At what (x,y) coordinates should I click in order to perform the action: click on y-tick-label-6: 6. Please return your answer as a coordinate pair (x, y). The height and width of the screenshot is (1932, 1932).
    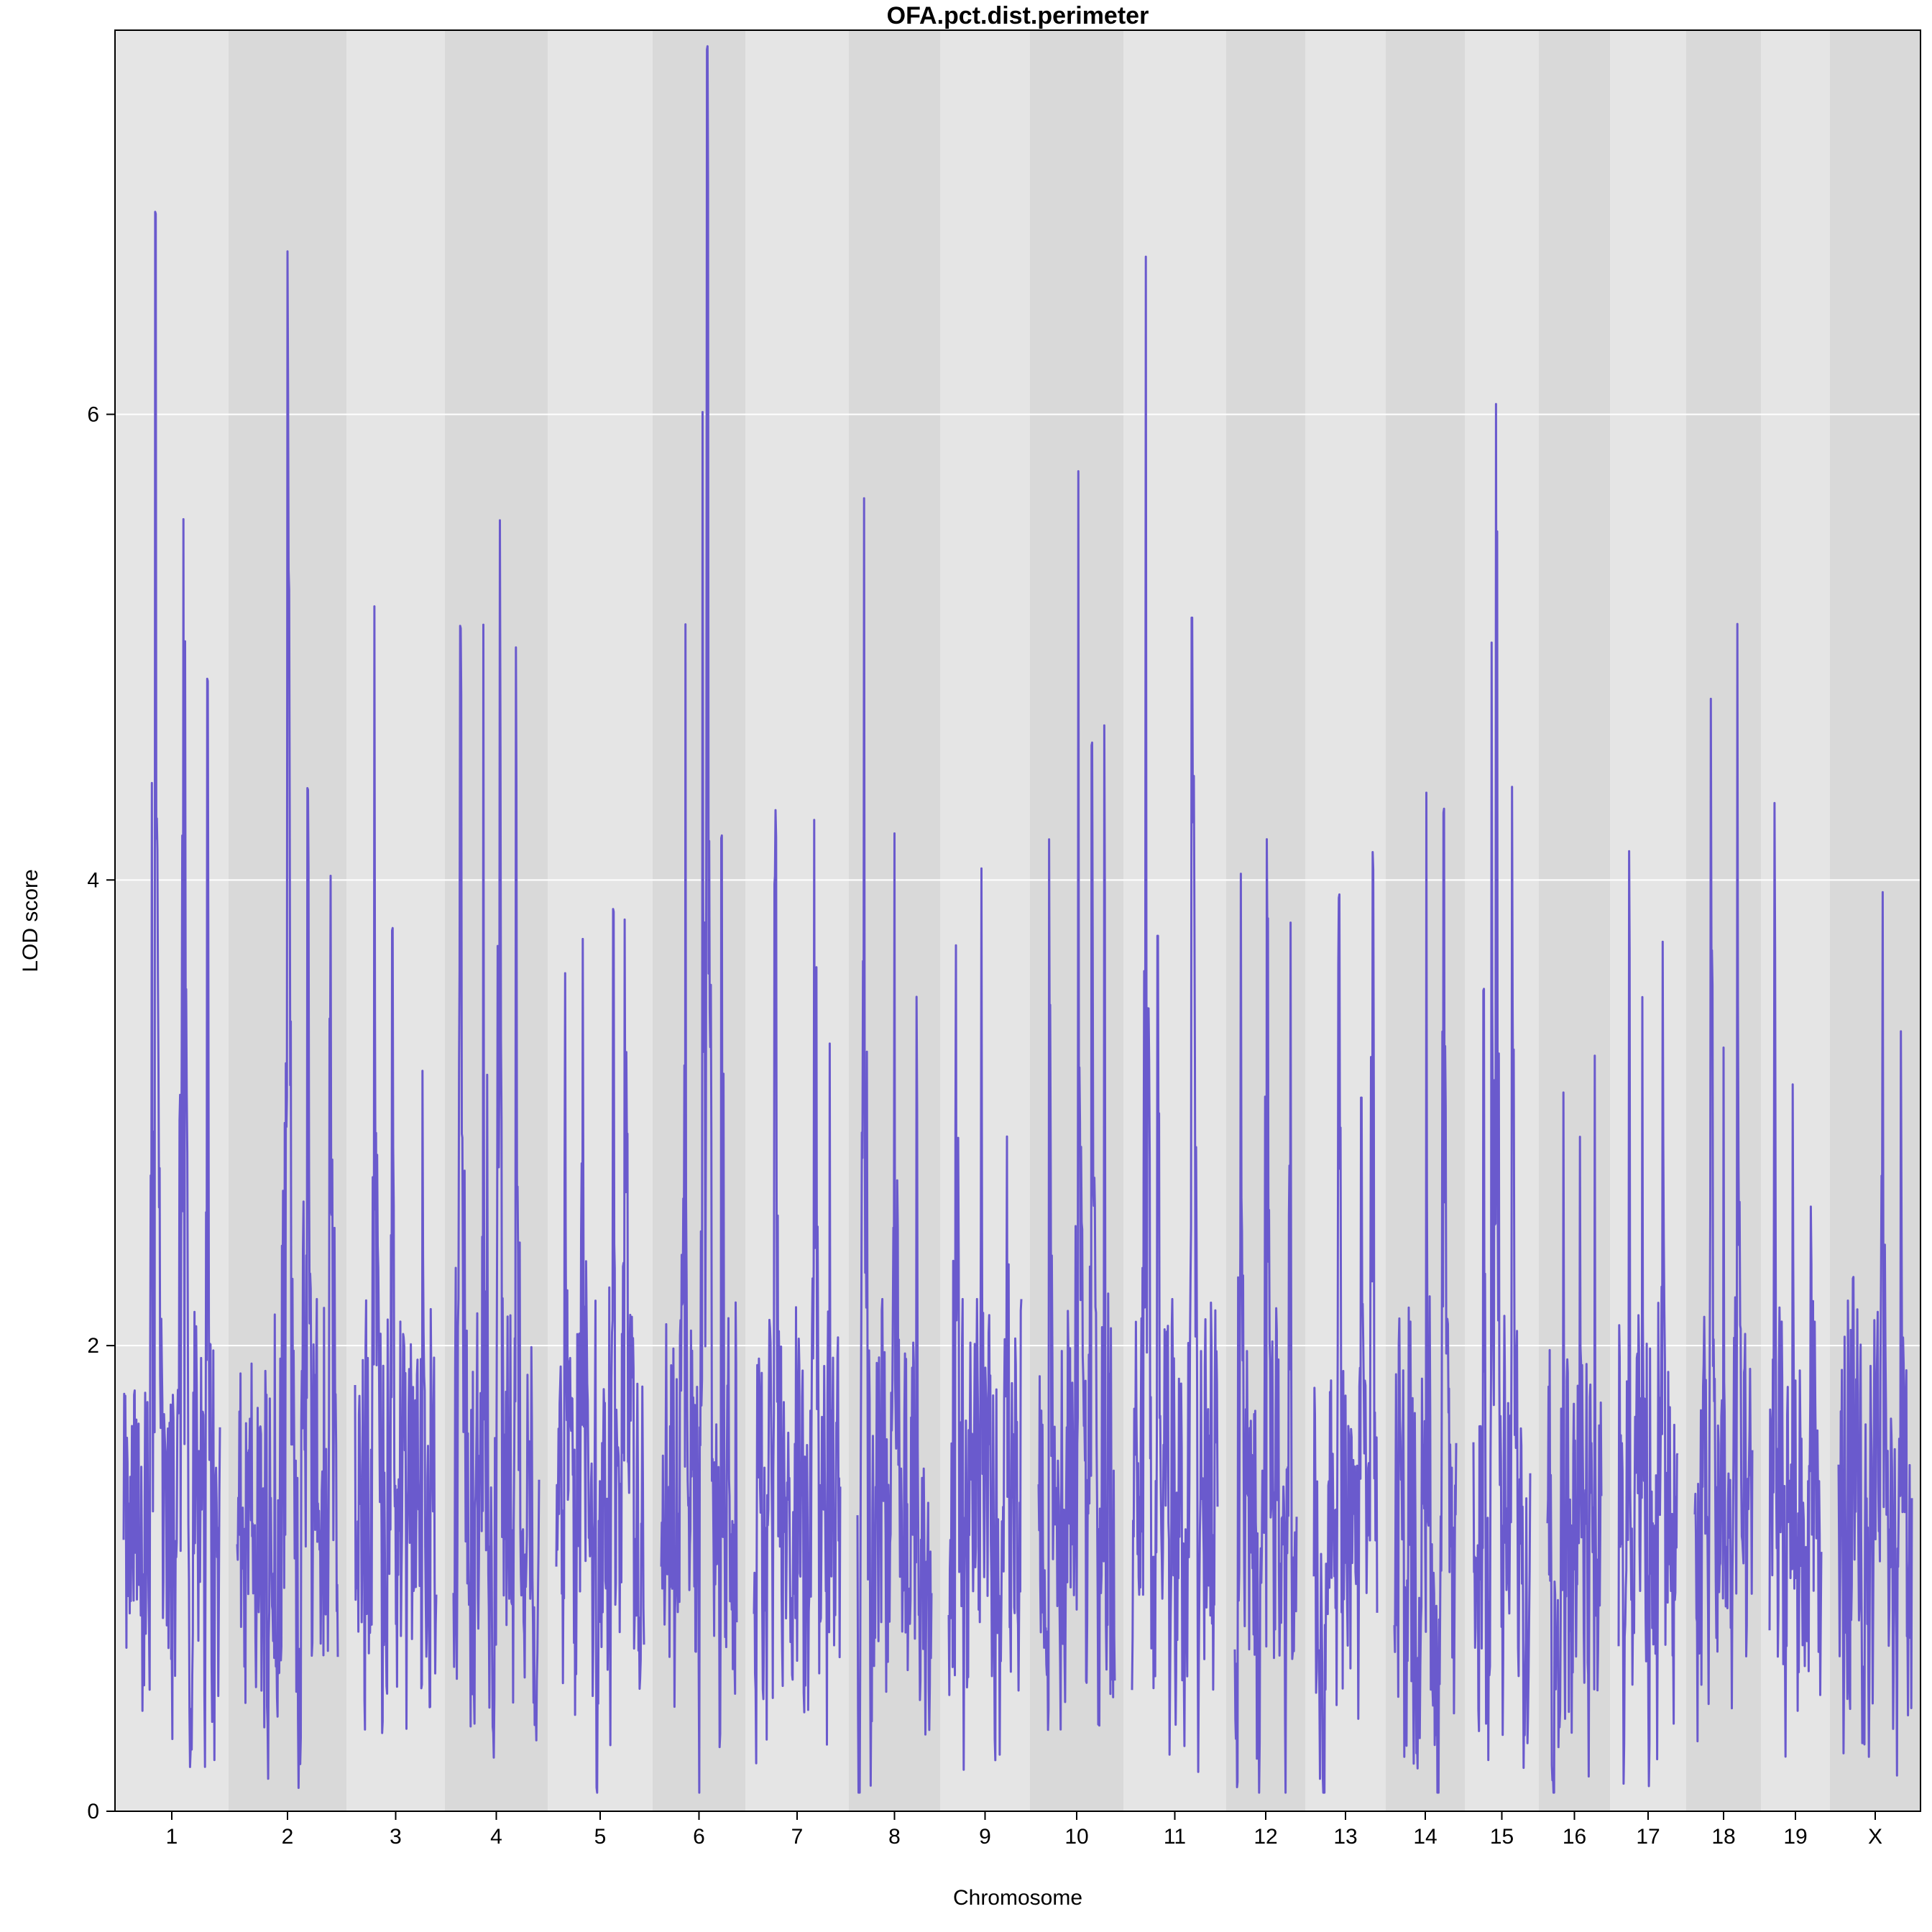
    Looking at the image, I should click on (93, 414).